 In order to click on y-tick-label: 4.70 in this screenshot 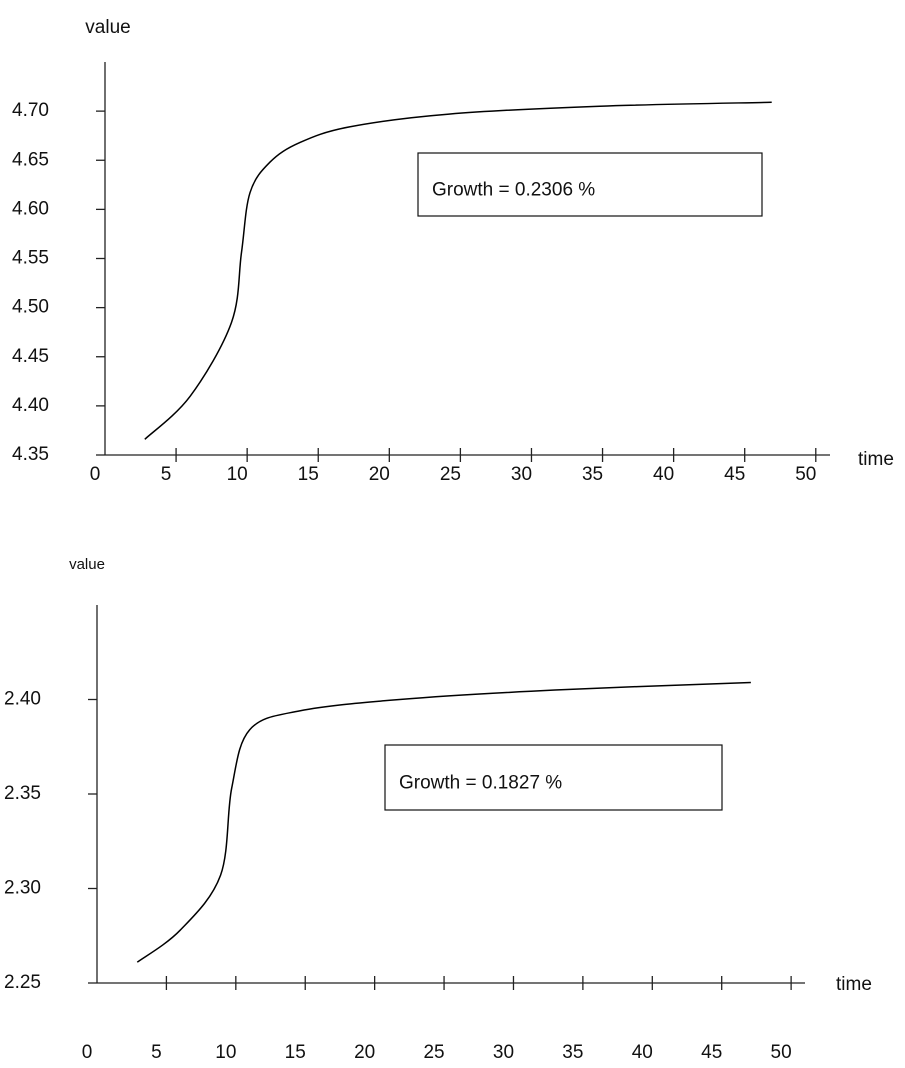, I will do `click(30, 110)`.